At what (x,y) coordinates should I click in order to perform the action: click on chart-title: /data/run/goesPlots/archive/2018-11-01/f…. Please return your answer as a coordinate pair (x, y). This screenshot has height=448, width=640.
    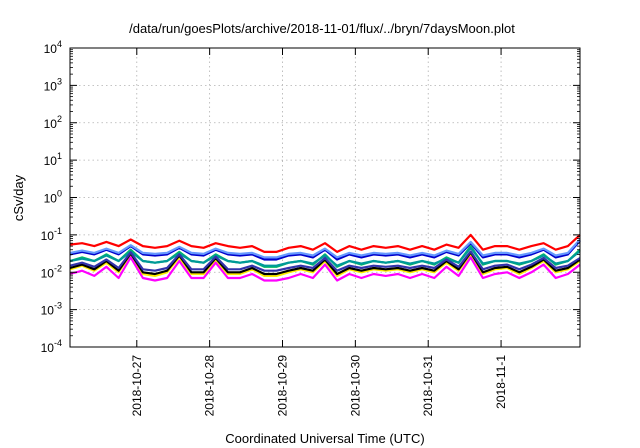
    Looking at the image, I should click on (322, 28).